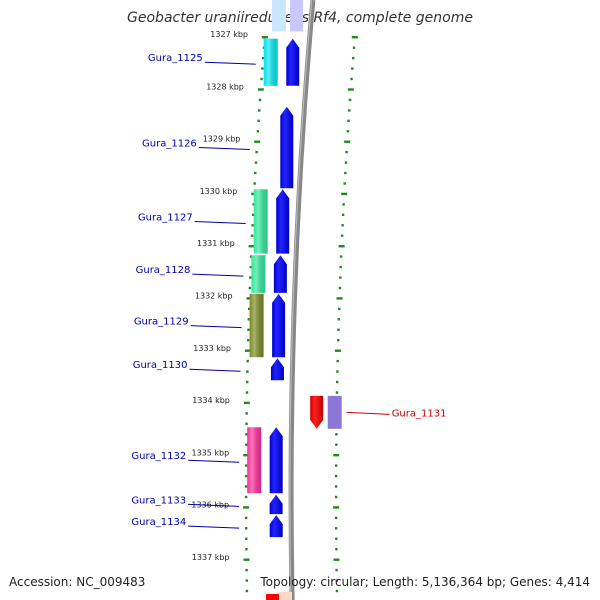  What do you see at coordinates (211, 557) in the screenshot?
I see `scale-tick-label: 1337 kbp` at bounding box center [211, 557].